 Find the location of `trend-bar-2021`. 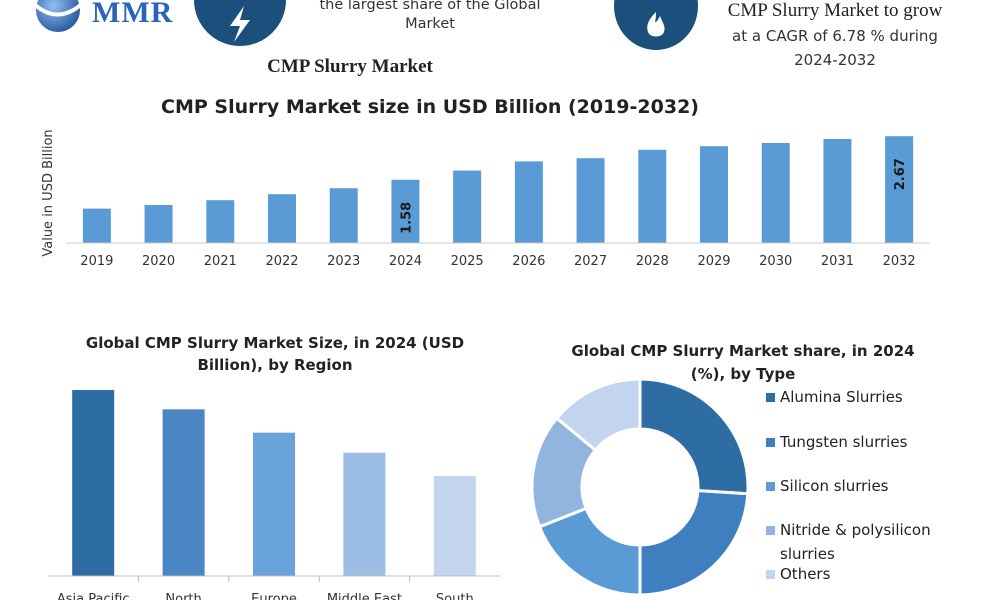

trend-bar-2021 is located at coordinates (220, 221).